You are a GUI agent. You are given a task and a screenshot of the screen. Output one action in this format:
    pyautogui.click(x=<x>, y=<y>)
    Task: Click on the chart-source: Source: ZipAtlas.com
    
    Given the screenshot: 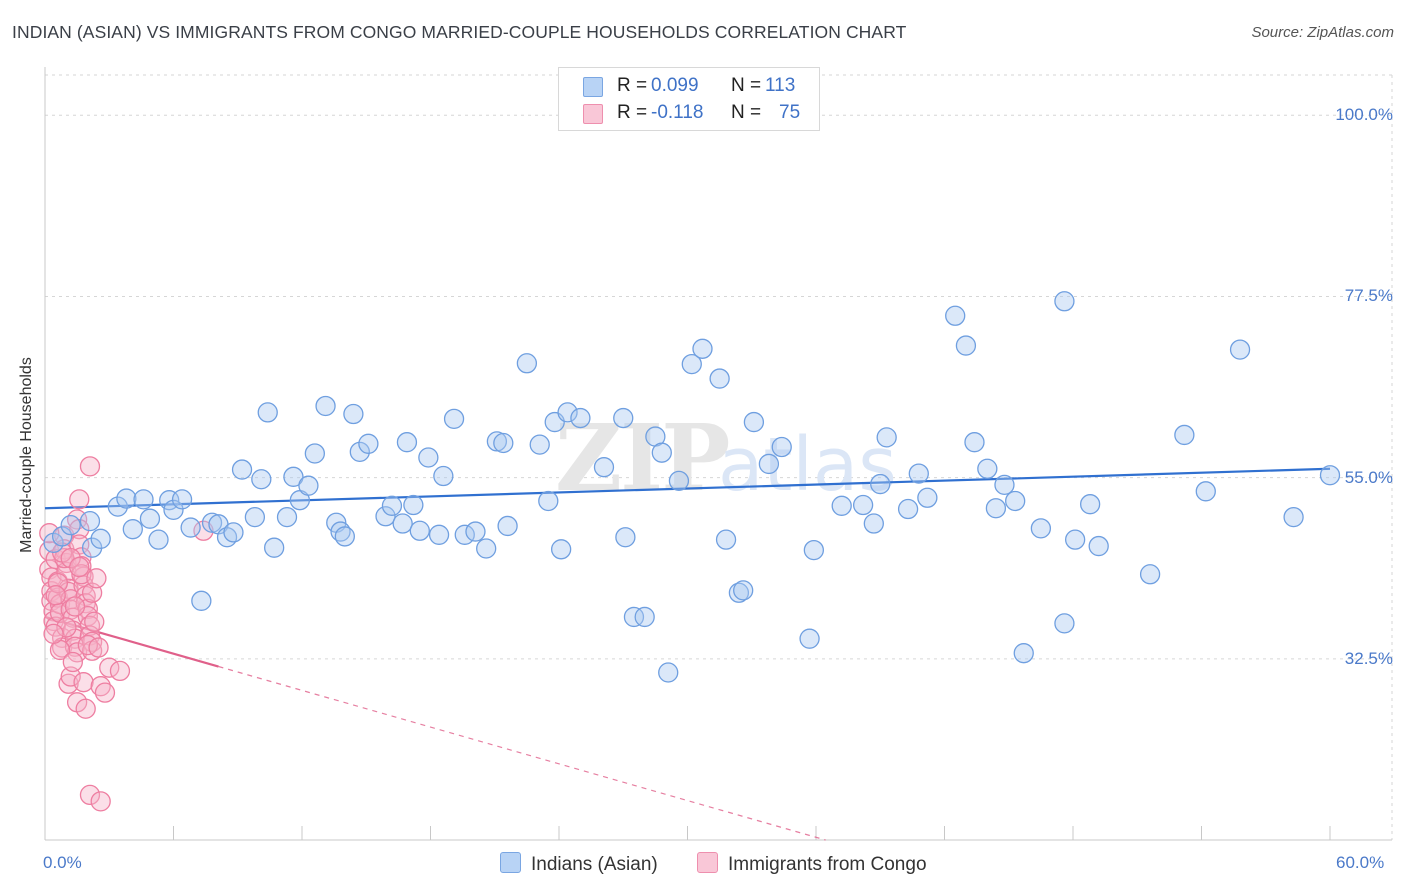 What is the action you would take?
    pyautogui.click(x=1322, y=32)
    